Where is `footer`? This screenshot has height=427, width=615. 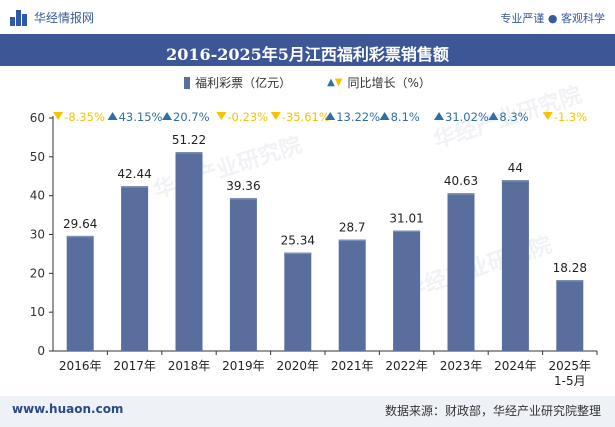 footer is located at coordinates (307, 411).